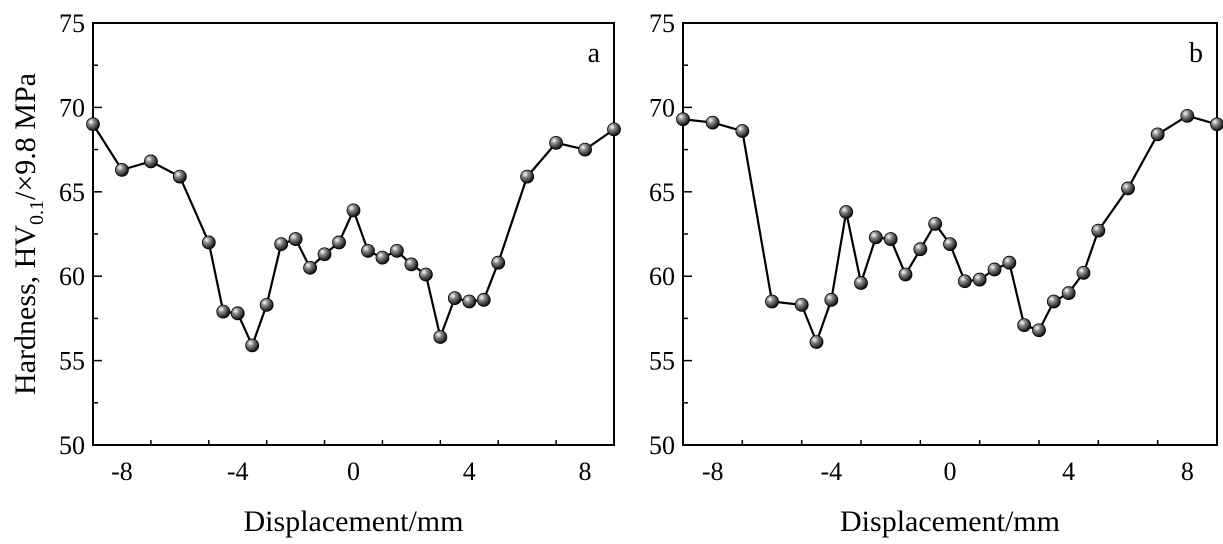  What do you see at coordinates (1196, 53) in the screenshot?
I see `panel-label: b` at bounding box center [1196, 53].